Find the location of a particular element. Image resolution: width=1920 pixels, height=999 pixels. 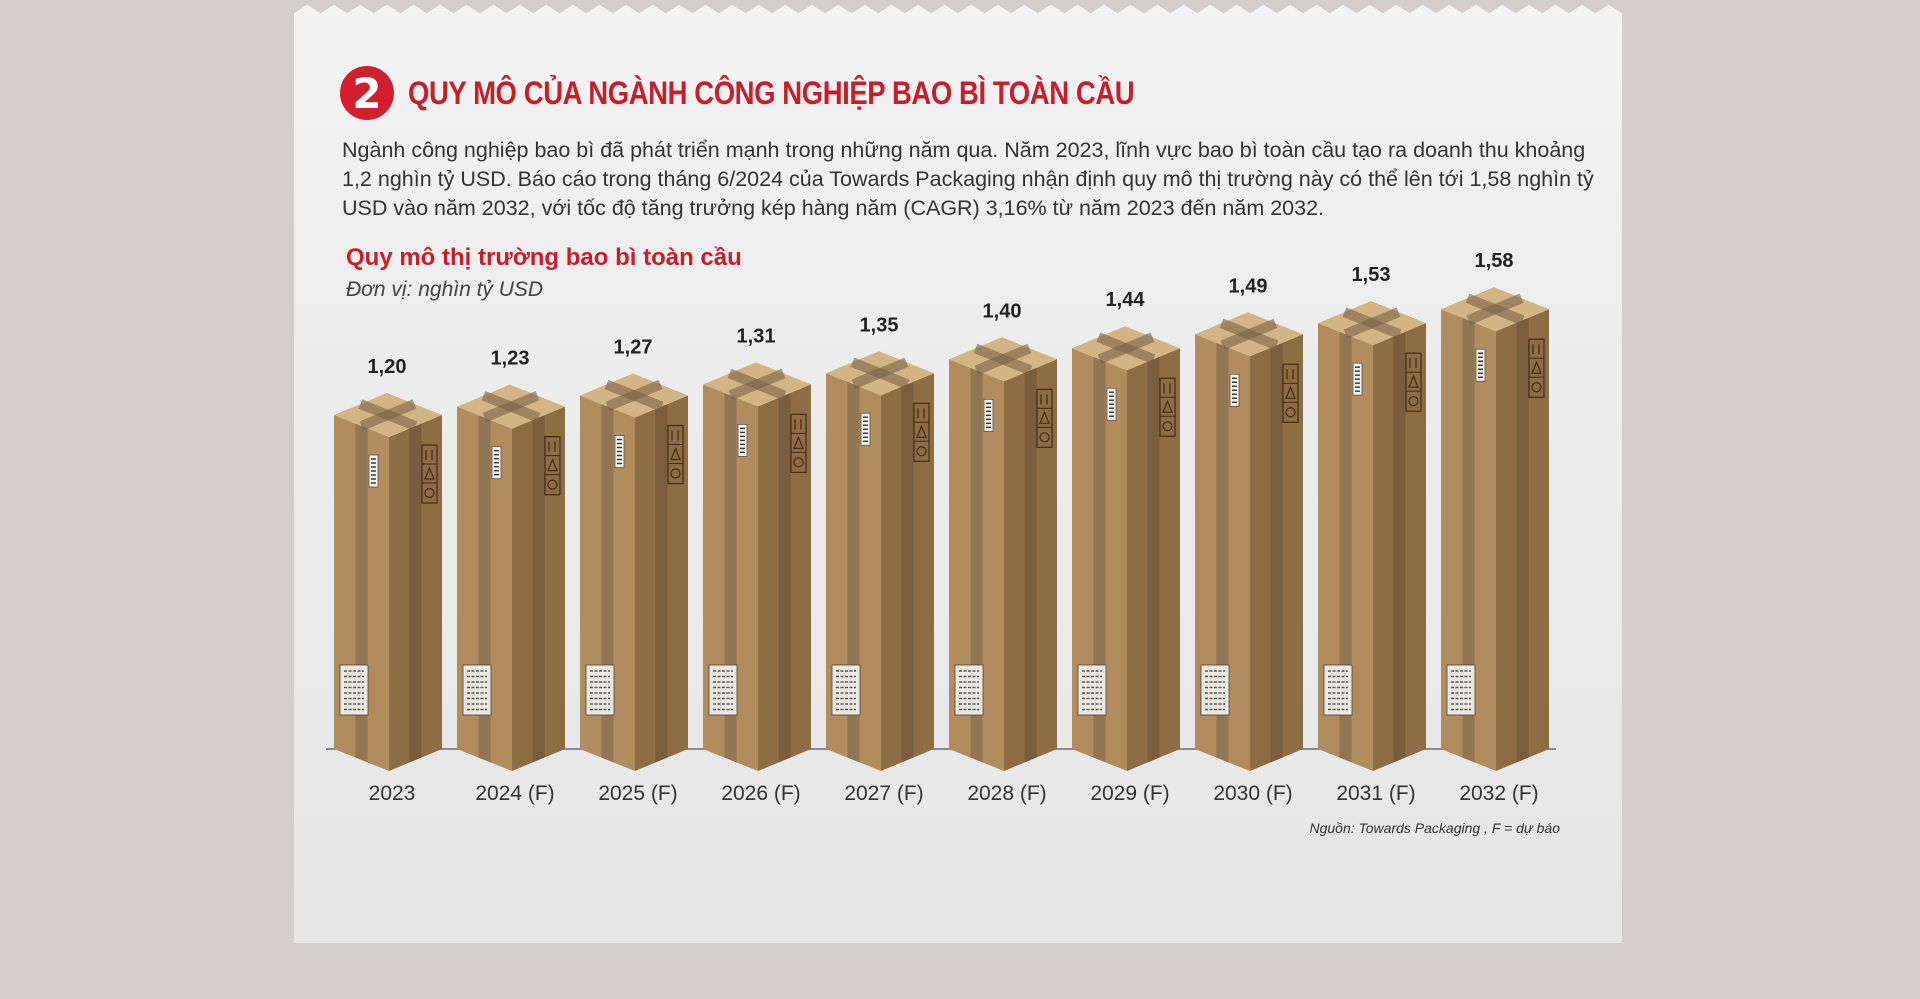

category-label: 2032 (F) is located at coordinates (1498, 793).